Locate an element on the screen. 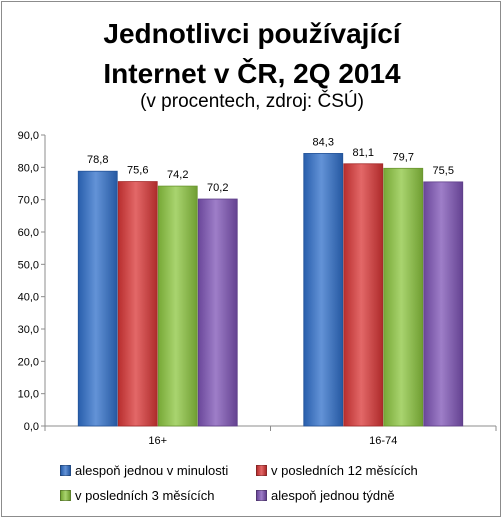  legend-label-series-4: alespoň jednou týdně is located at coordinates (333, 495).